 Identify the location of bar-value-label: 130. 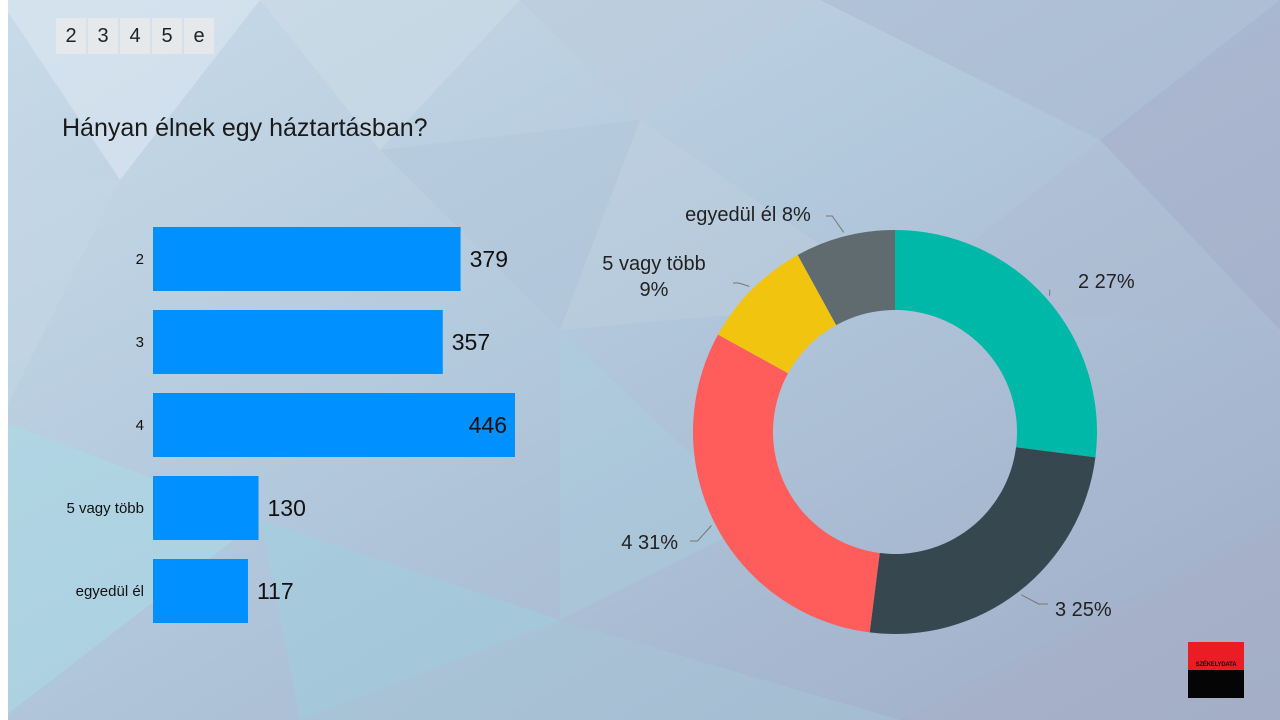
(287, 508).